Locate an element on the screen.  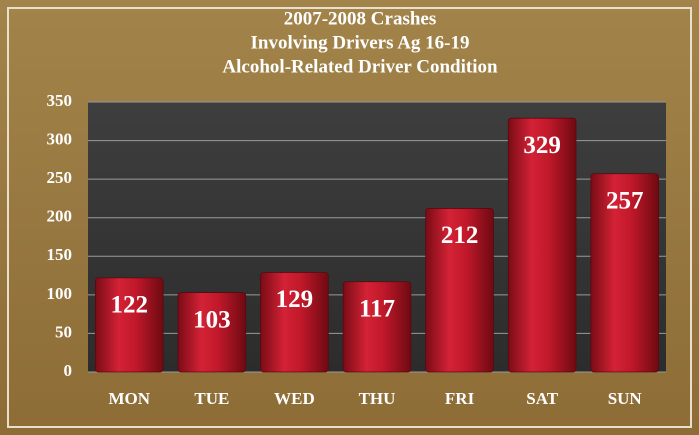
x-tick-label: TUE is located at coordinates (211, 398).